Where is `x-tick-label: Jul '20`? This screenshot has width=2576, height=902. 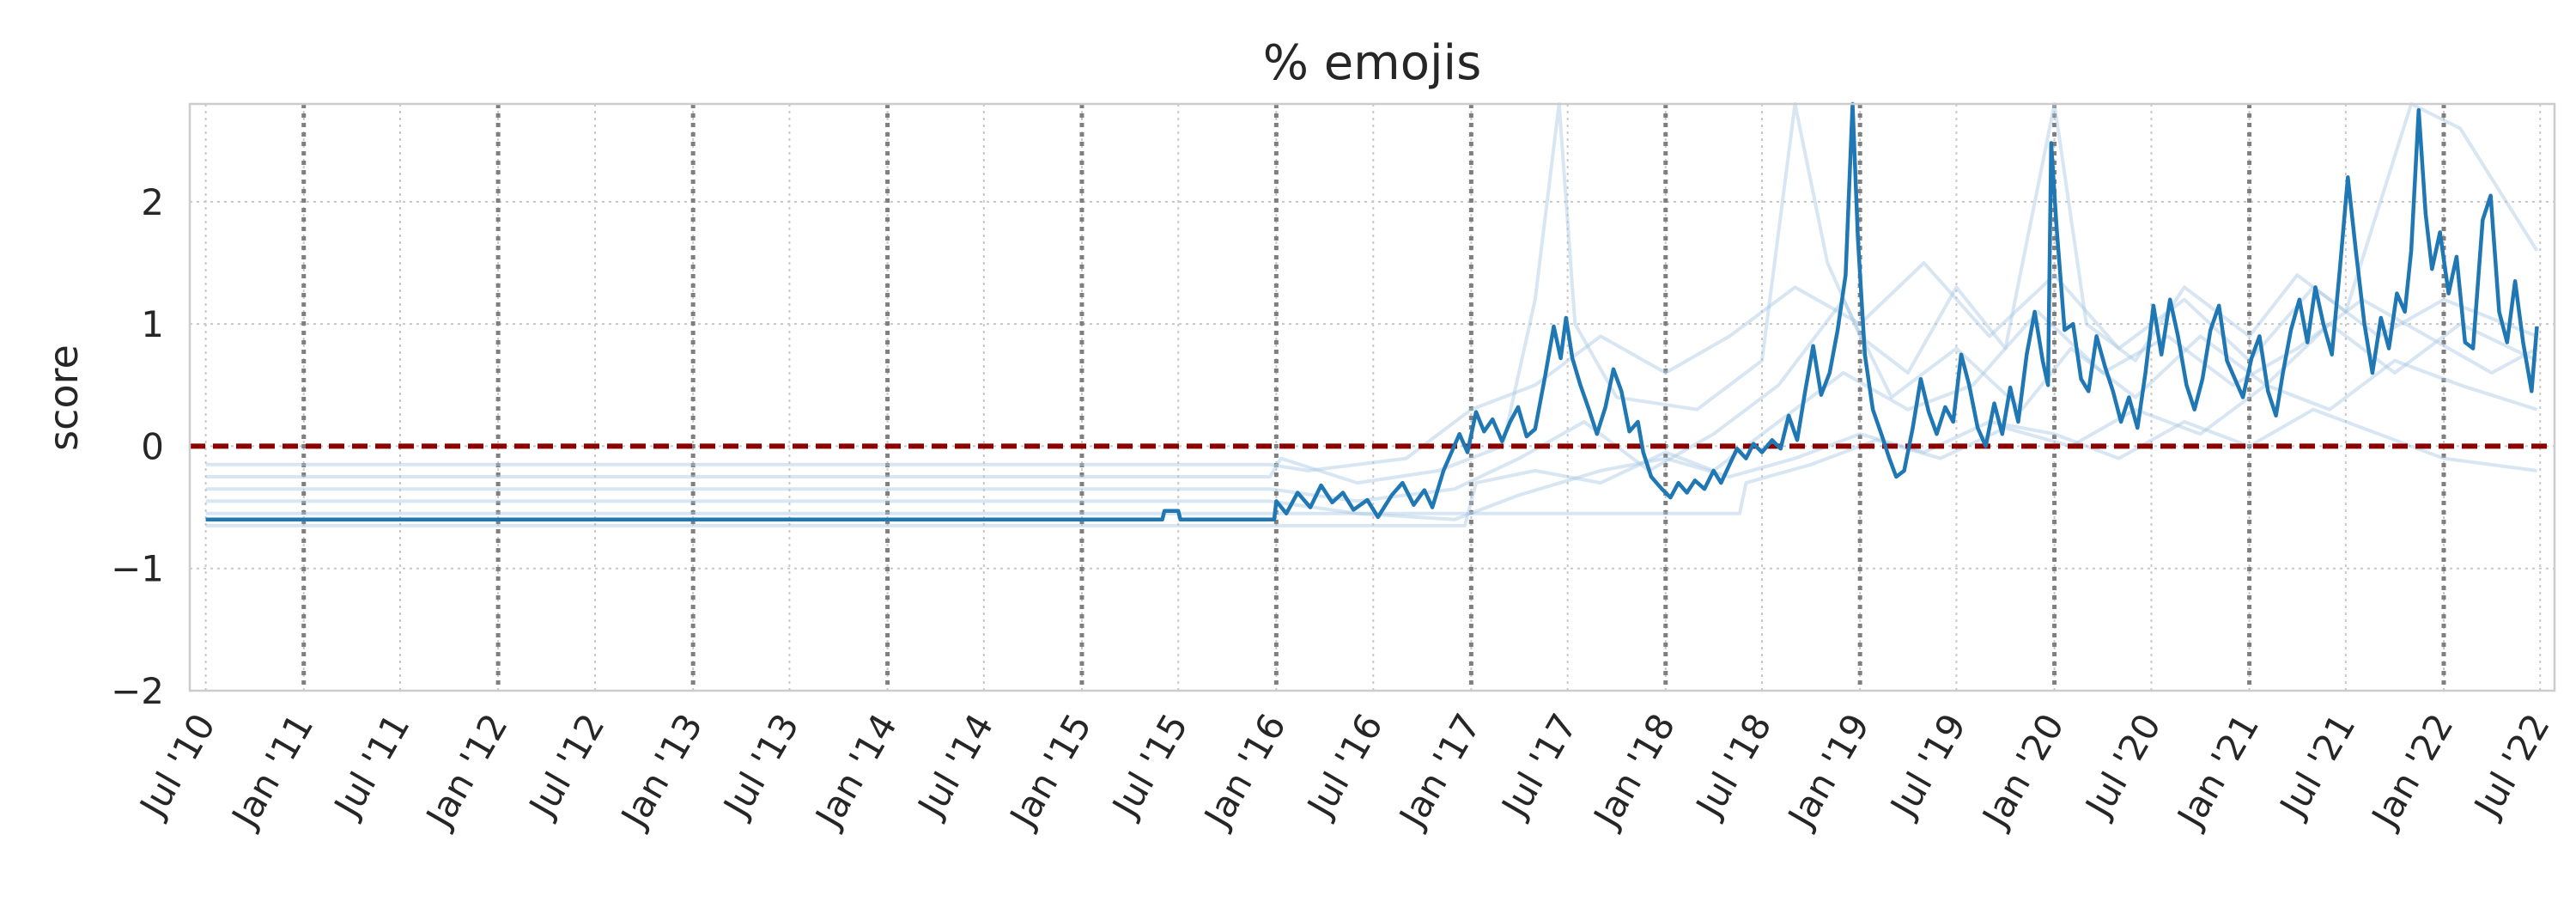 x-tick-label: Jul '20 is located at coordinates (2122, 766).